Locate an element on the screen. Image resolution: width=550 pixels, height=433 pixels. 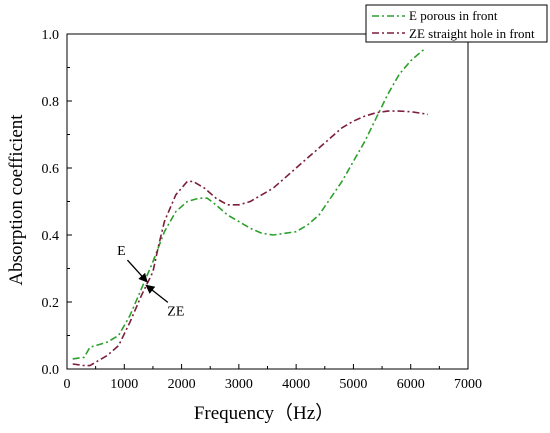
y-tick-label: 0.6 is located at coordinates (51, 169).